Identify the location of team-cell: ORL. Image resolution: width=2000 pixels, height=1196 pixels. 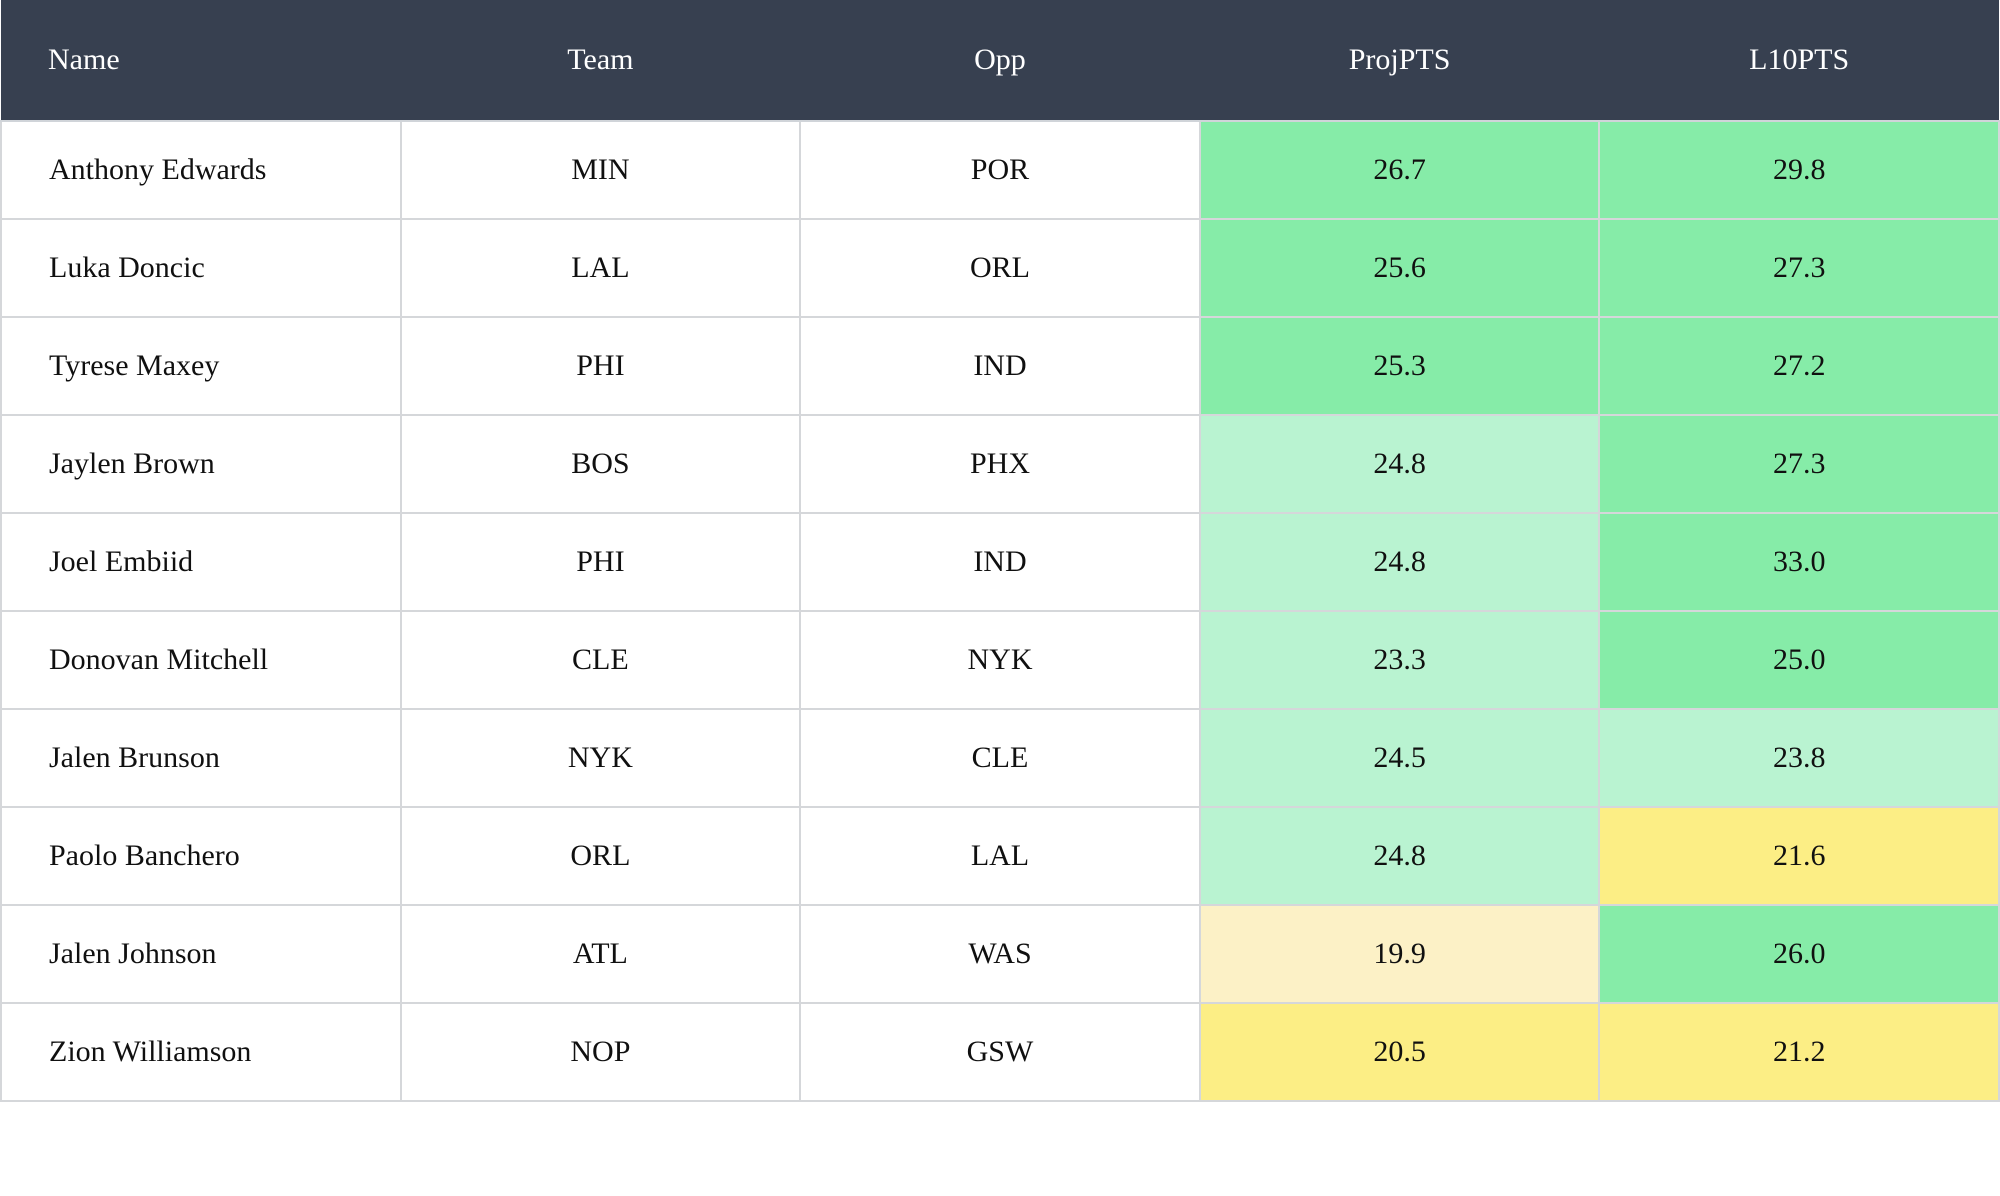
(600, 856).